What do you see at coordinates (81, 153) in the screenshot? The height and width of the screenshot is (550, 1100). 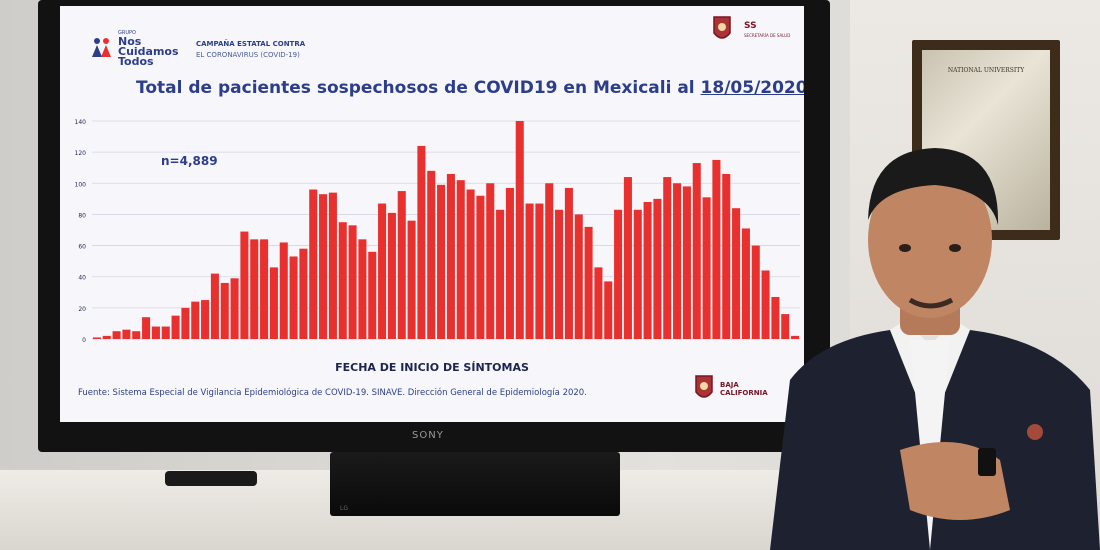 I see `y-tick-label: 120` at bounding box center [81, 153].